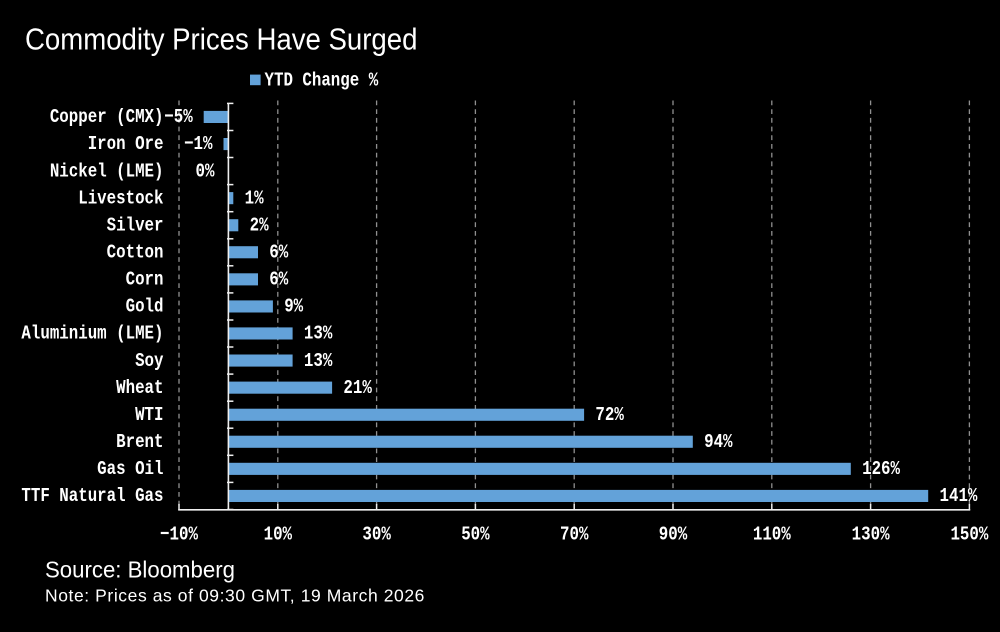 The width and height of the screenshot is (1000, 632). Describe the element at coordinates (205, 172) in the screenshot. I see `svg-text: 0%` at that location.